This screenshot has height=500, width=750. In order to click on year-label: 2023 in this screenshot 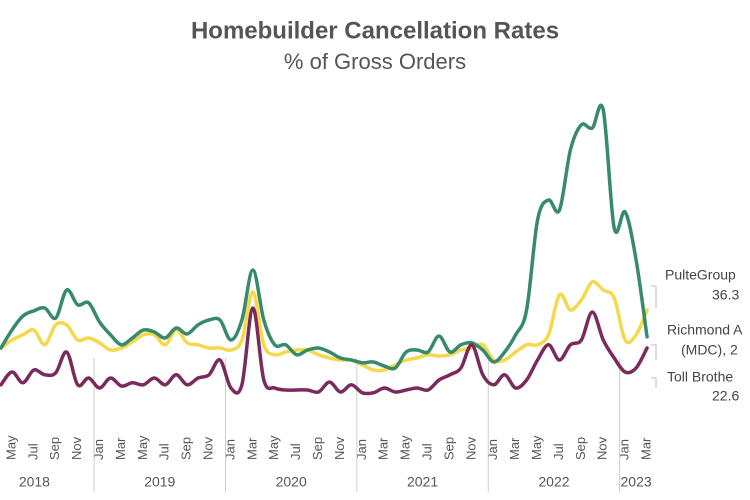, I will do `click(636, 482)`.